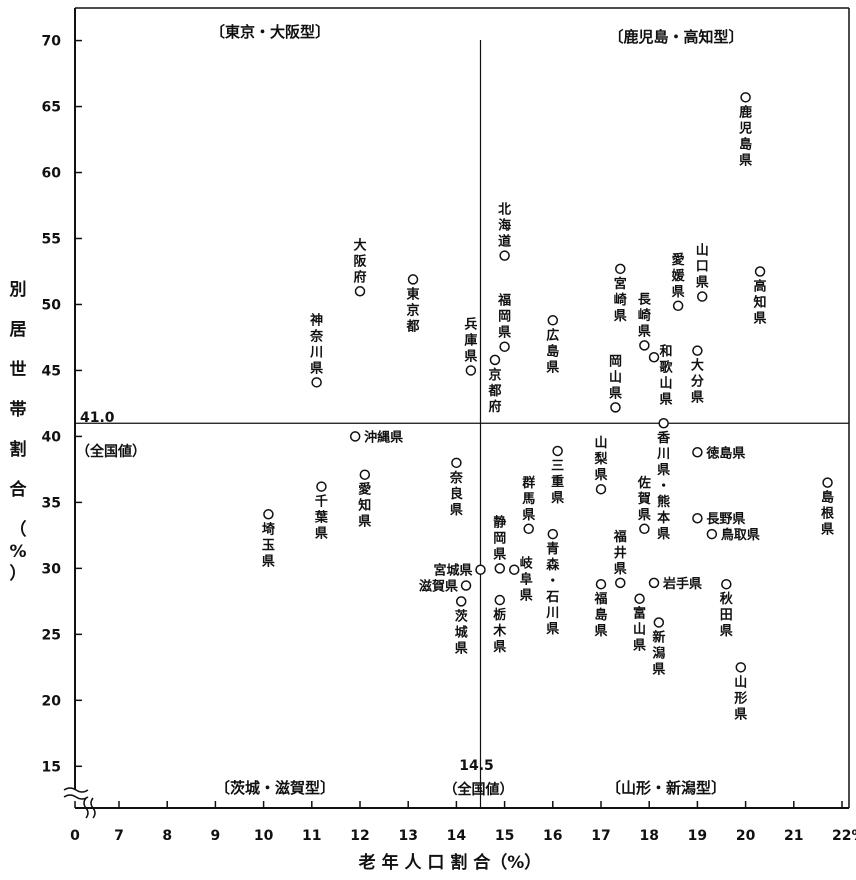 The image size is (856, 880). Describe the element at coordinates (702, 267) in the screenshot. I see `data-point-label: 山口県` at that location.